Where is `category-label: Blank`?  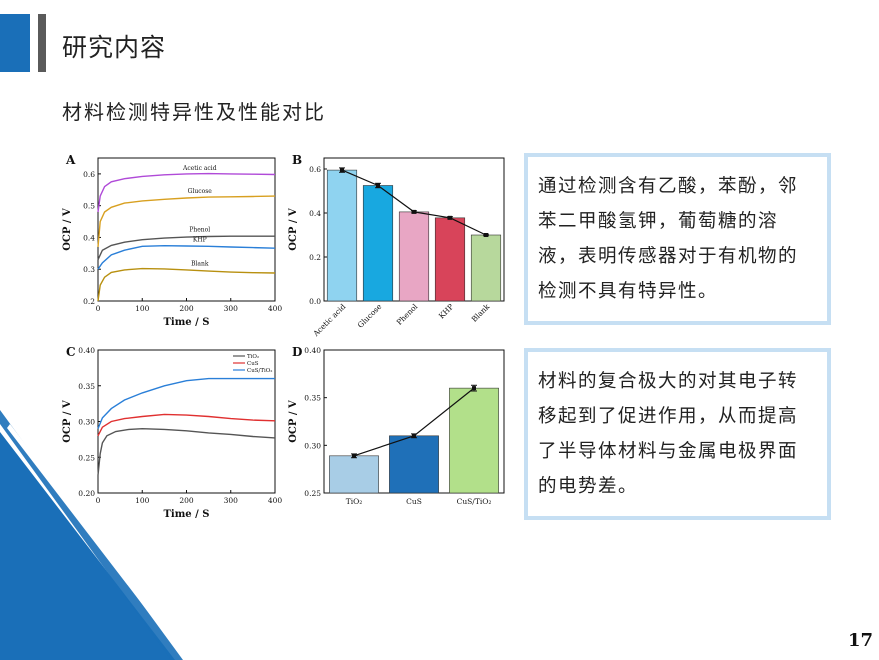 category-label: Blank is located at coordinates (481, 313).